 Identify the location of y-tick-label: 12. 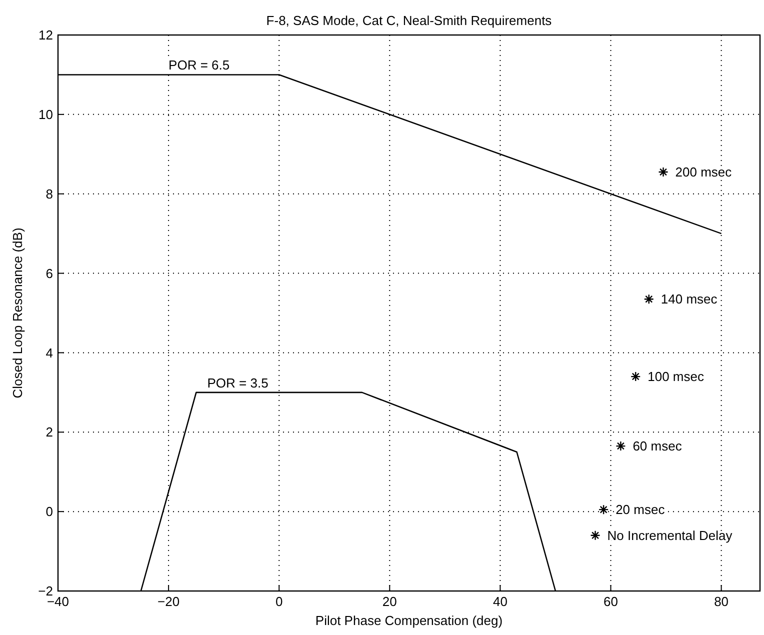
(45, 35).